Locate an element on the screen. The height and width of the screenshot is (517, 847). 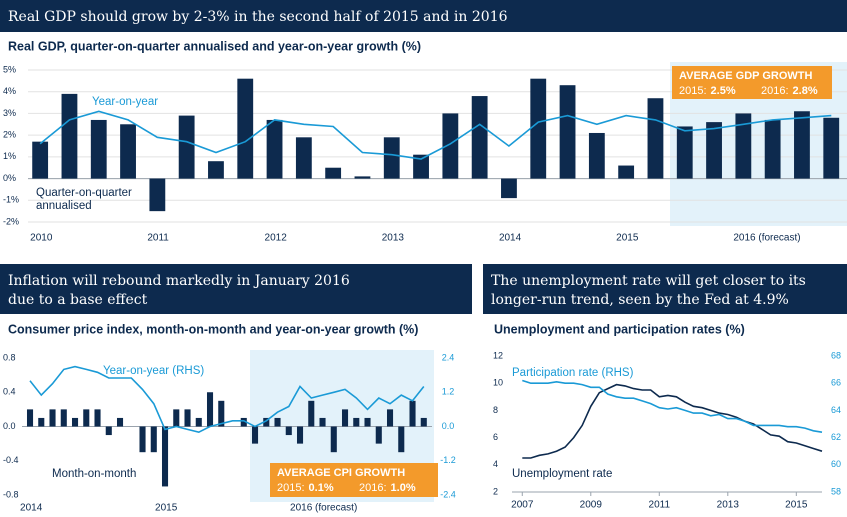
y2-tick-label: -2.4 is located at coordinates (448, 494).